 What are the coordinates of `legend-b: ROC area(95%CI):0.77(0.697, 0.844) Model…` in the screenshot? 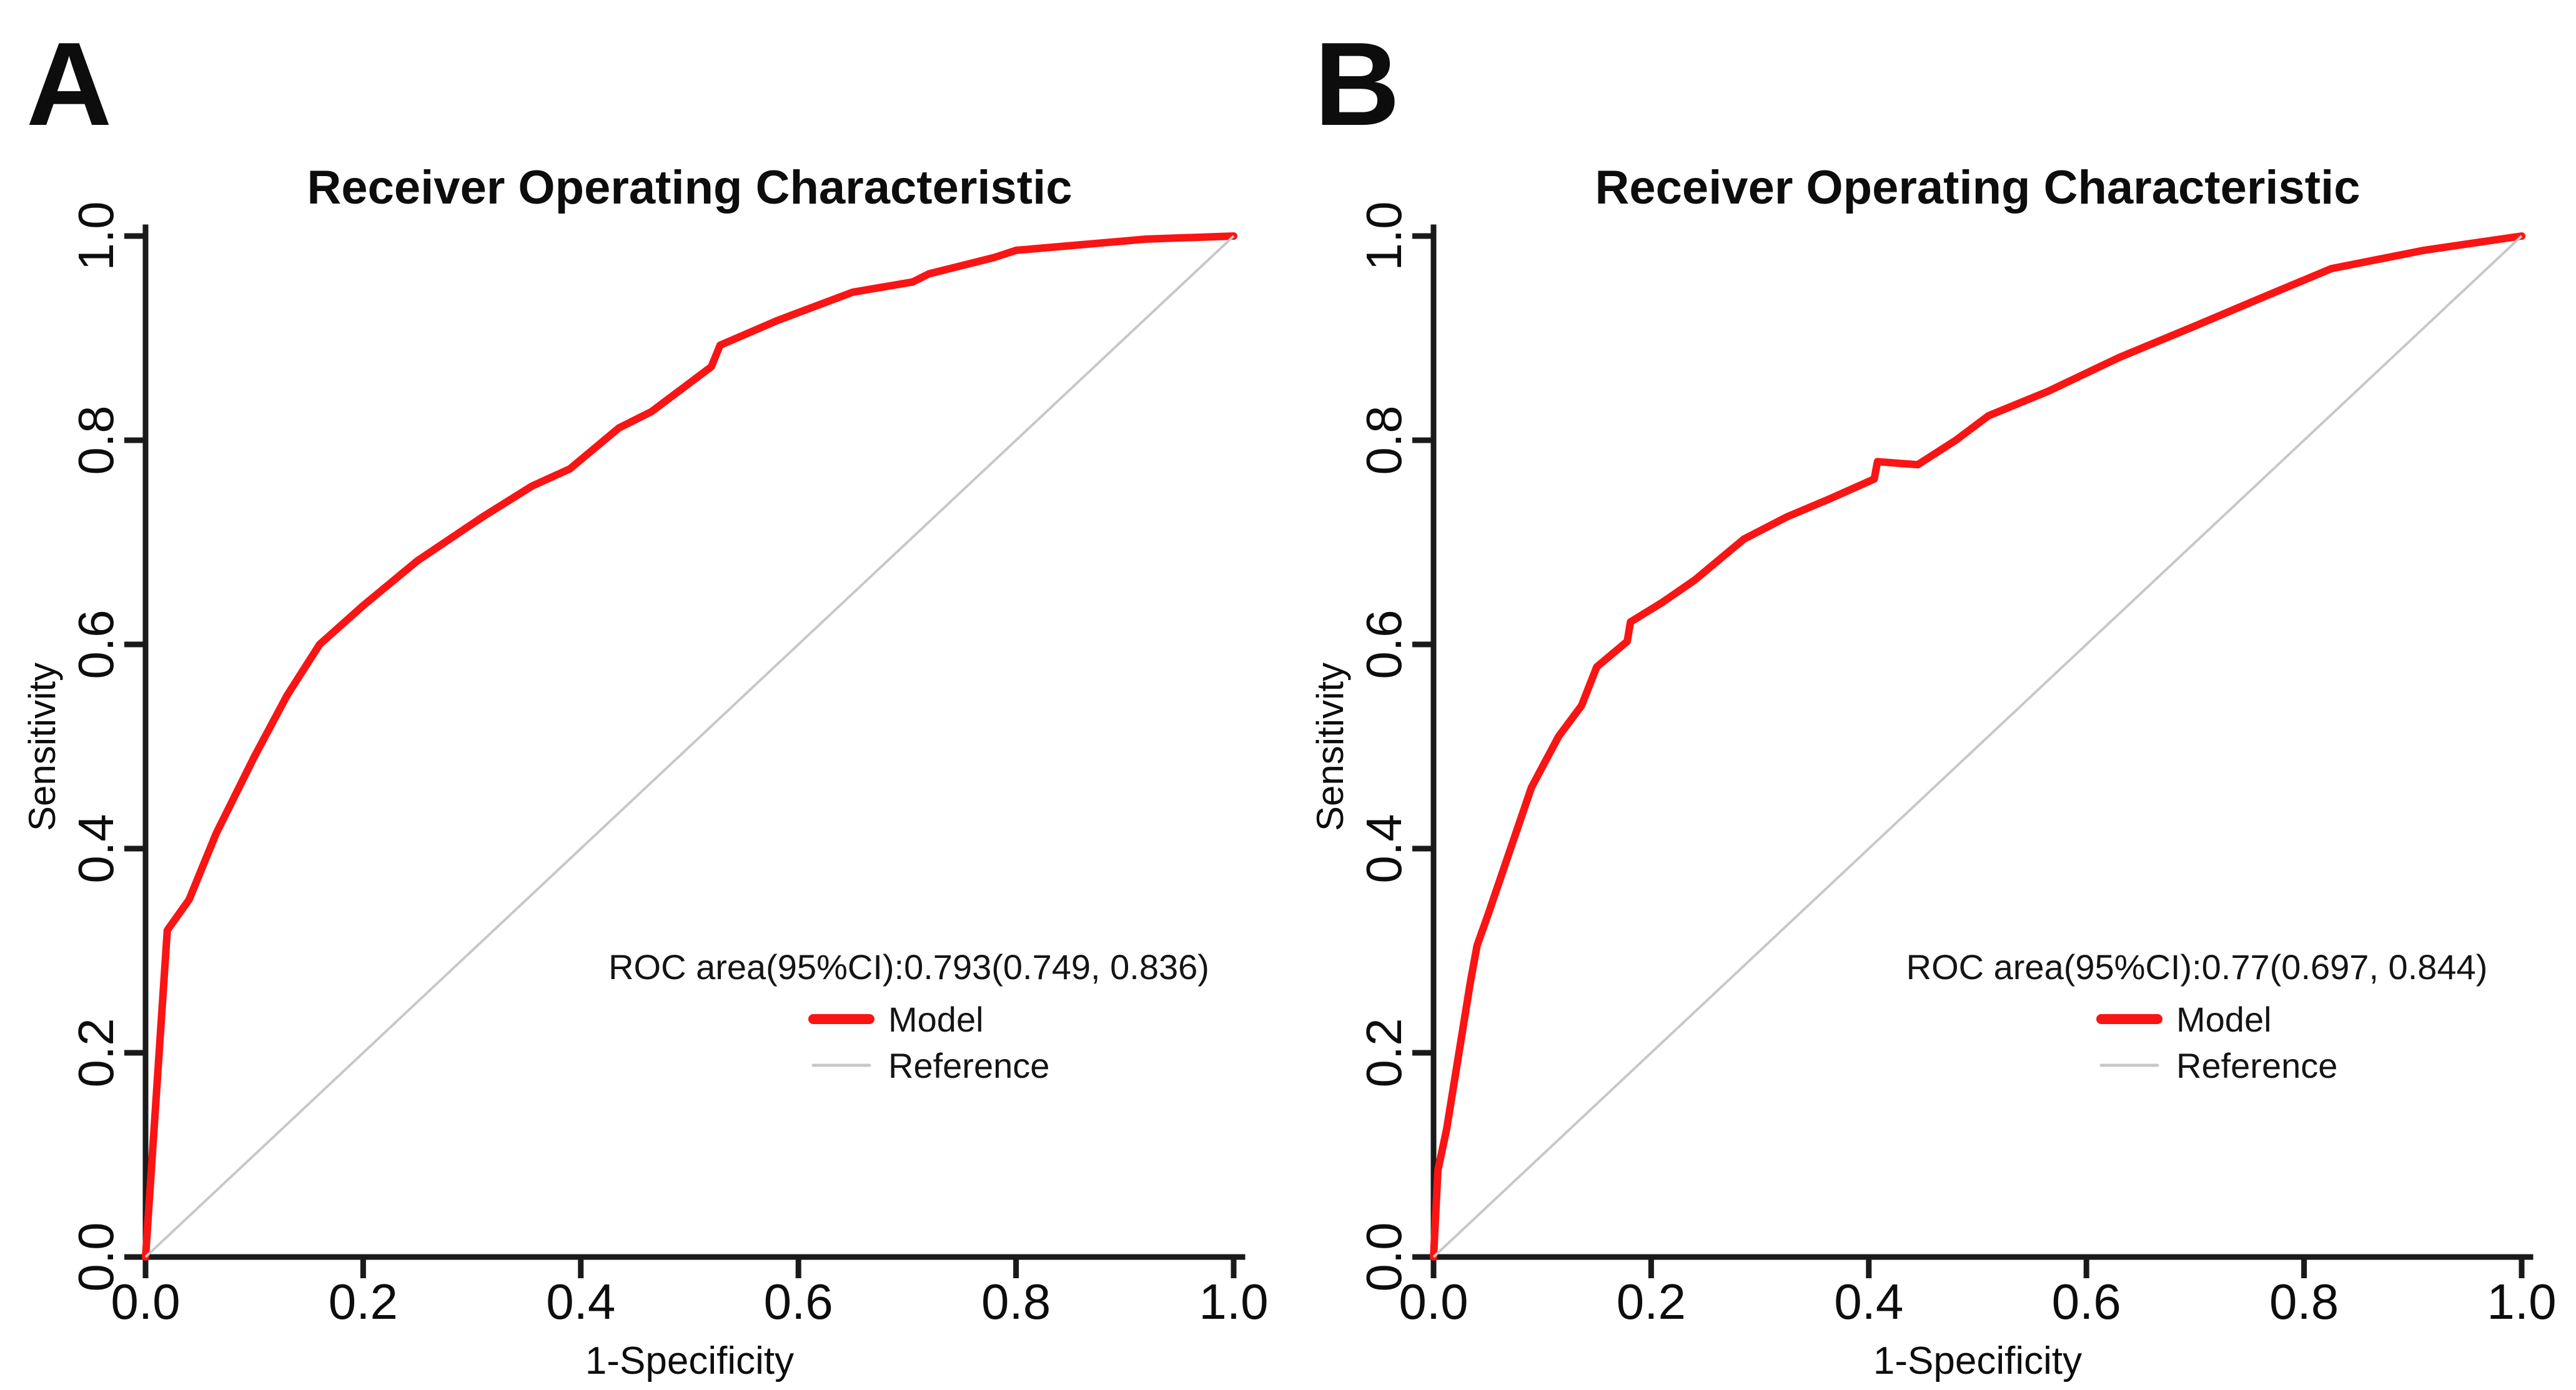 It's located at (2197, 1016).